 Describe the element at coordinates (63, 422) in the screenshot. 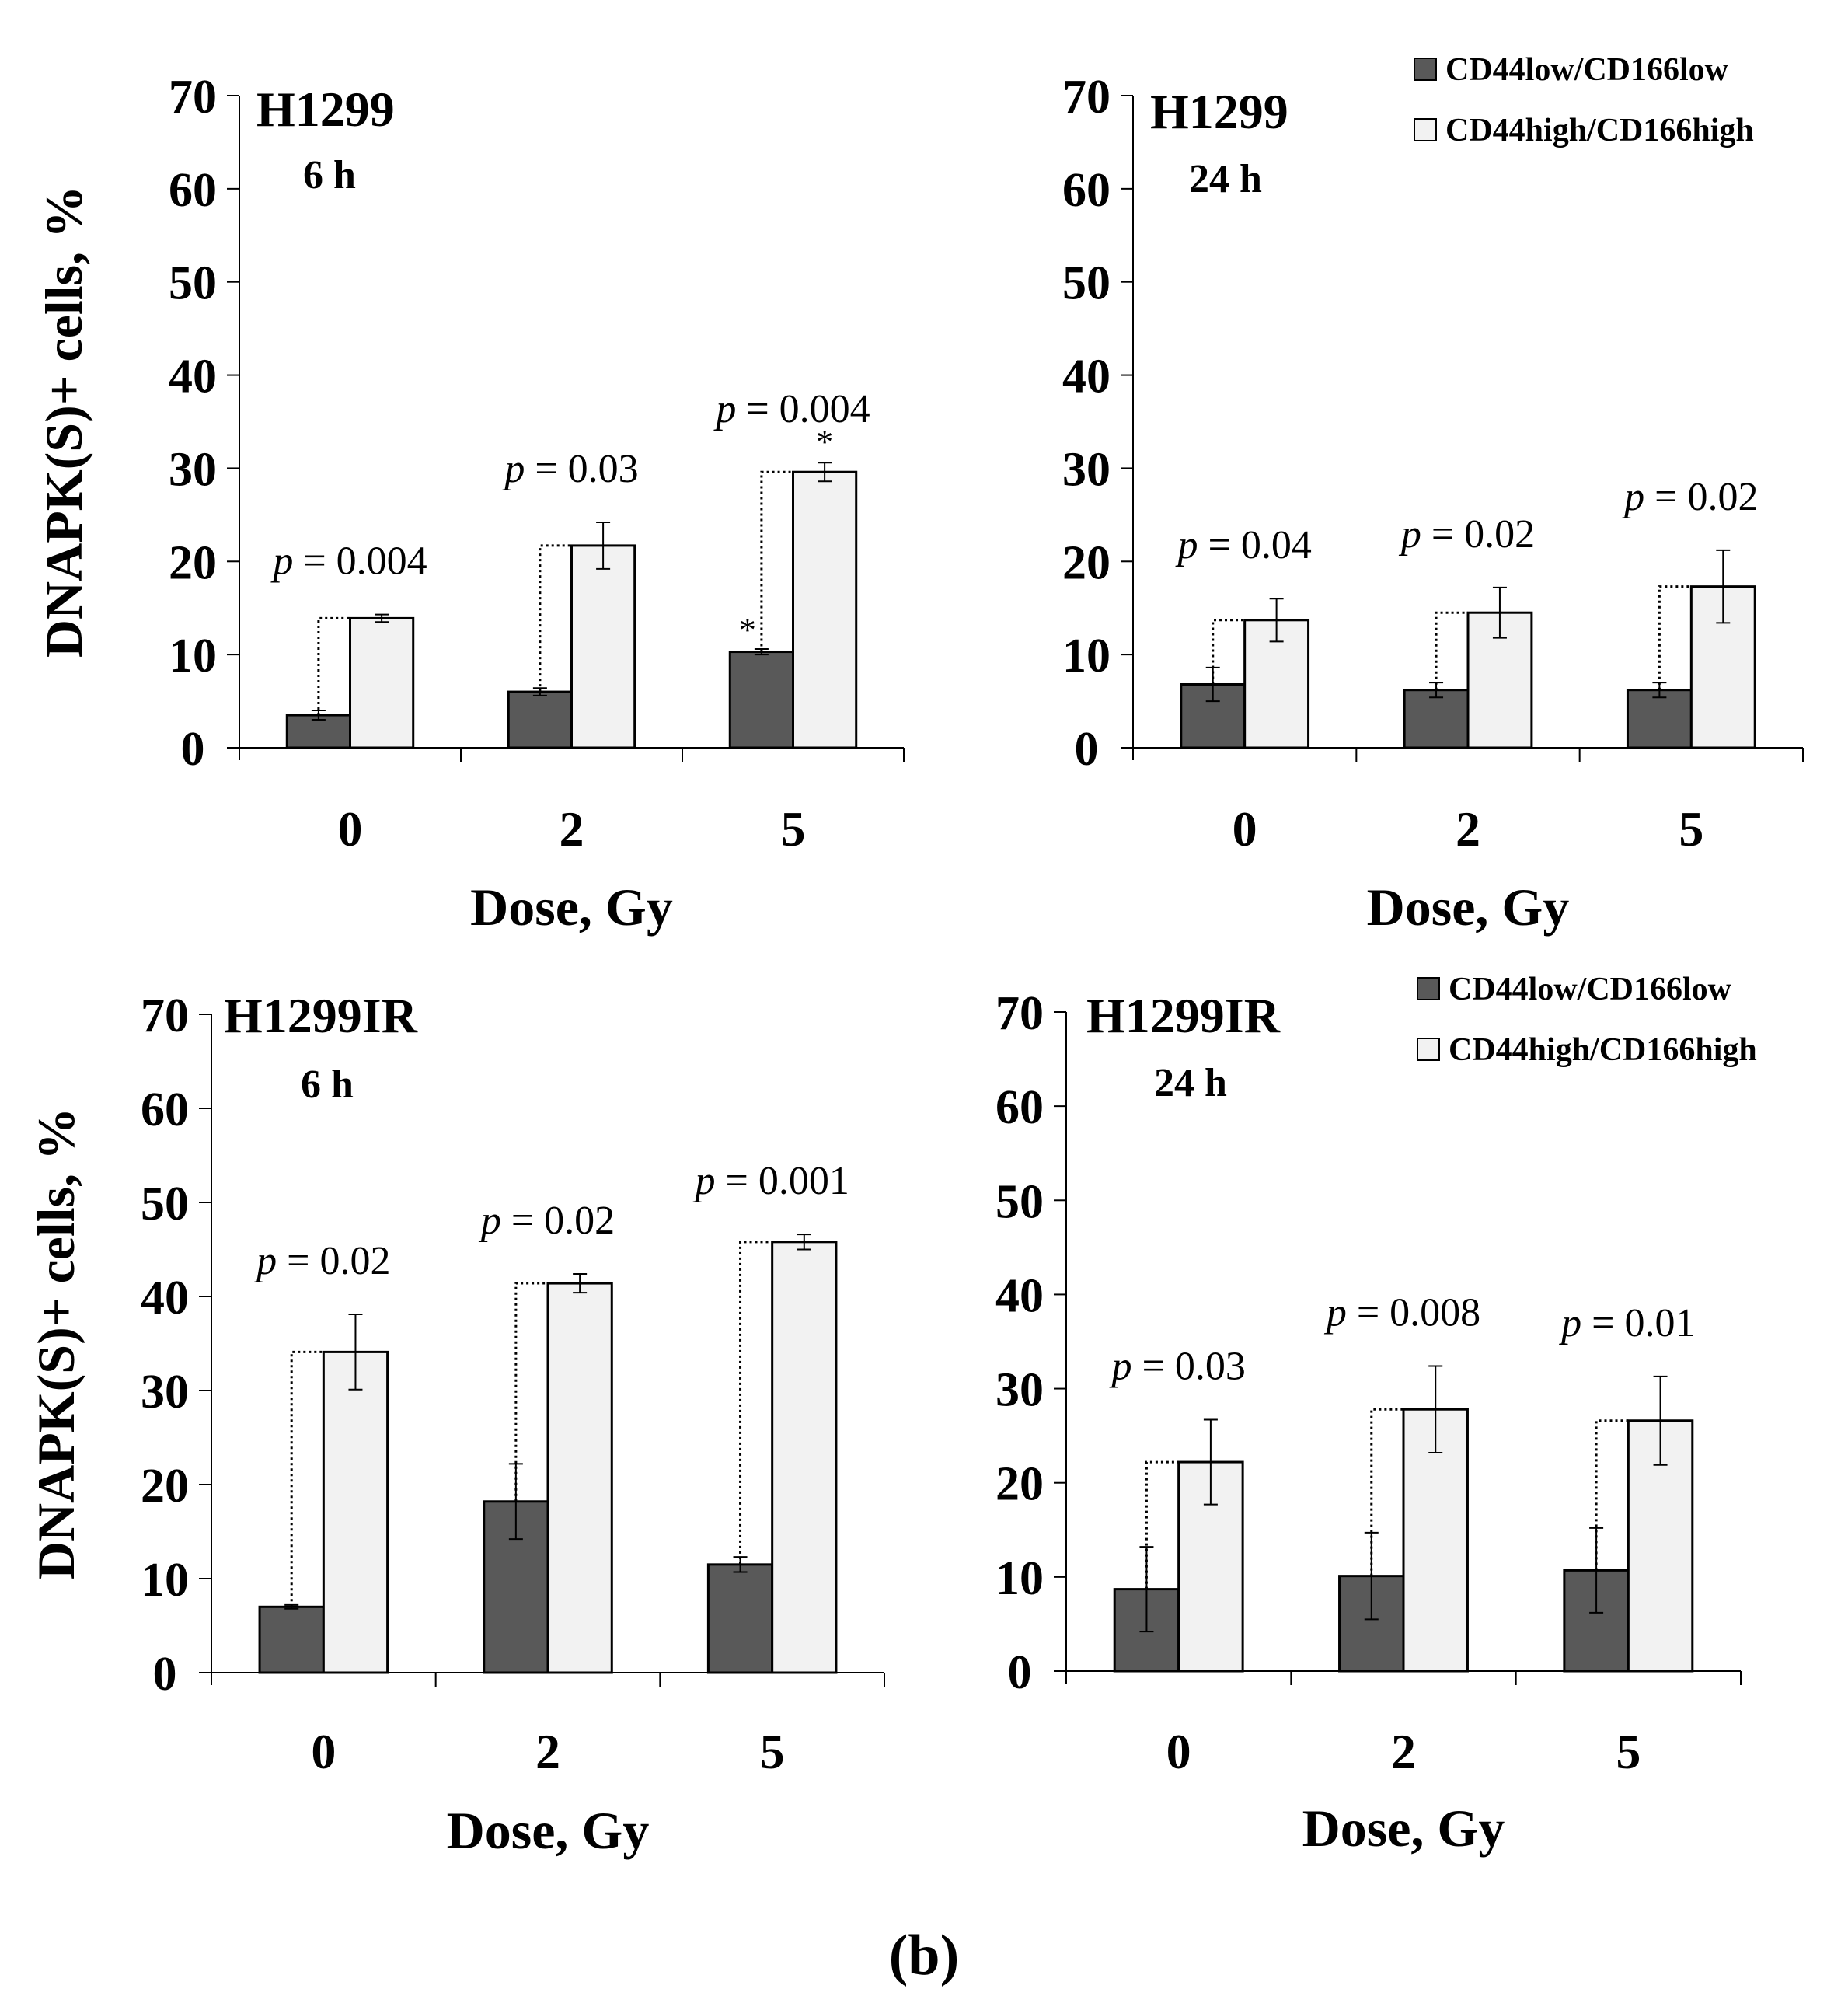

I see `y-axis-title: DNAPK(S)+ cells, %` at that location.